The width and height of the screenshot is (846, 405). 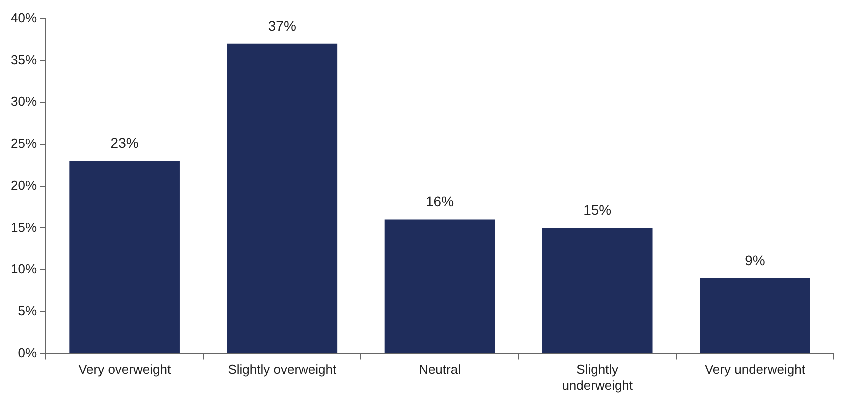 I want to click on y-tick-label: 40%, so click(x=24, y=18).